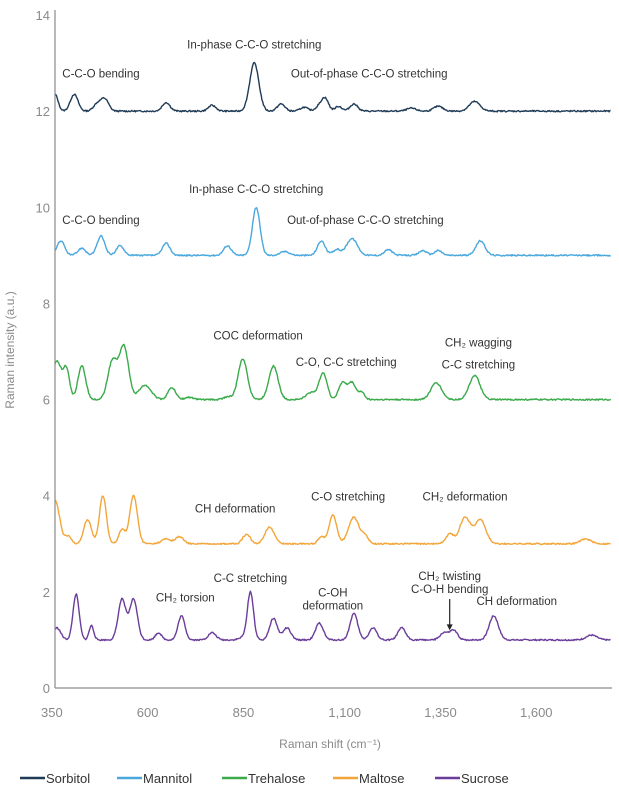 The width and height of the screenshot is (619, 792). What do you see at coordinates (43, 207) in the screenshot?
I see `y-tick-label: 10` at bounding box center [43, 207].